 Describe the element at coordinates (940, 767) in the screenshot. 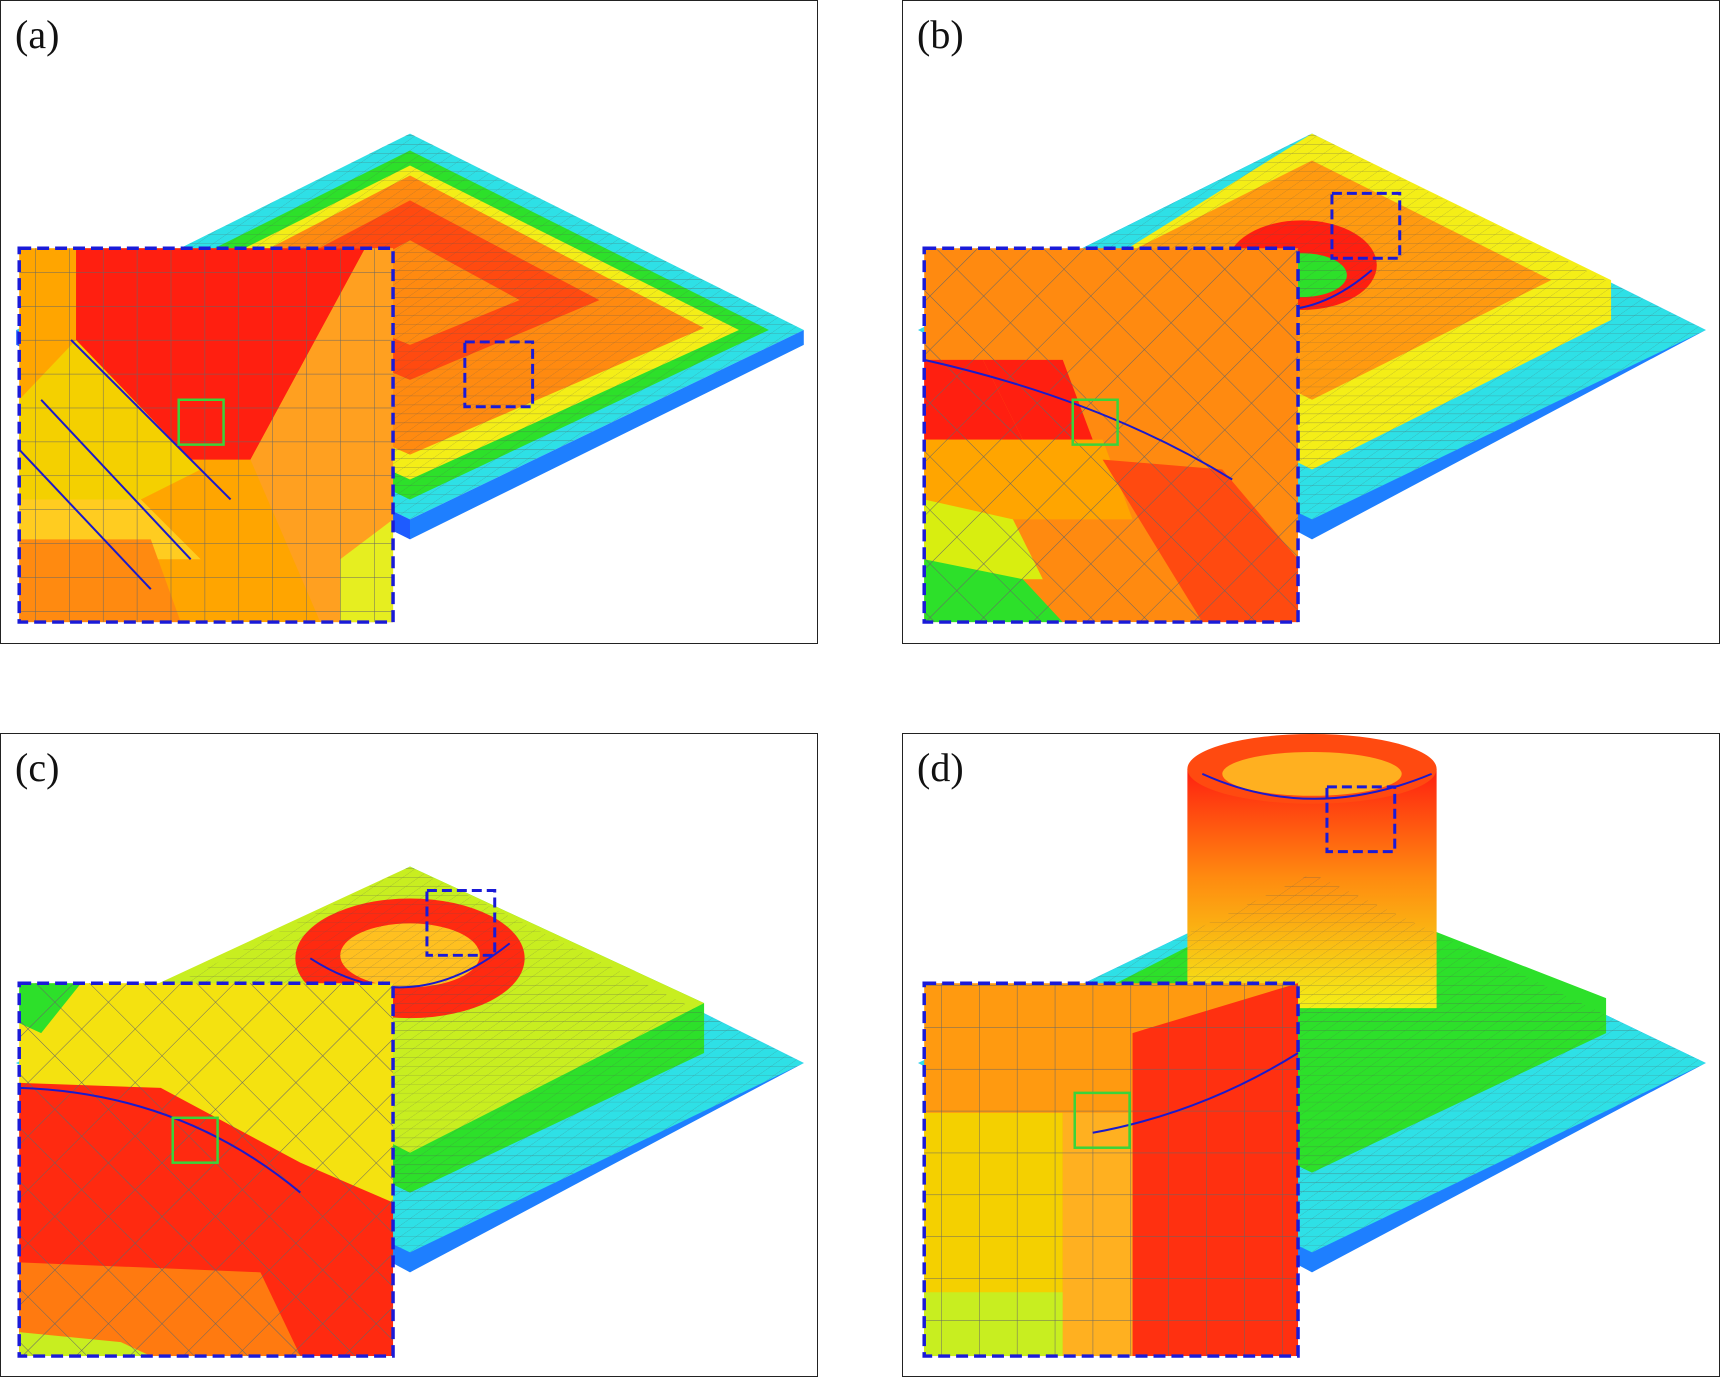

I see `panel-label: (d)` at that location.